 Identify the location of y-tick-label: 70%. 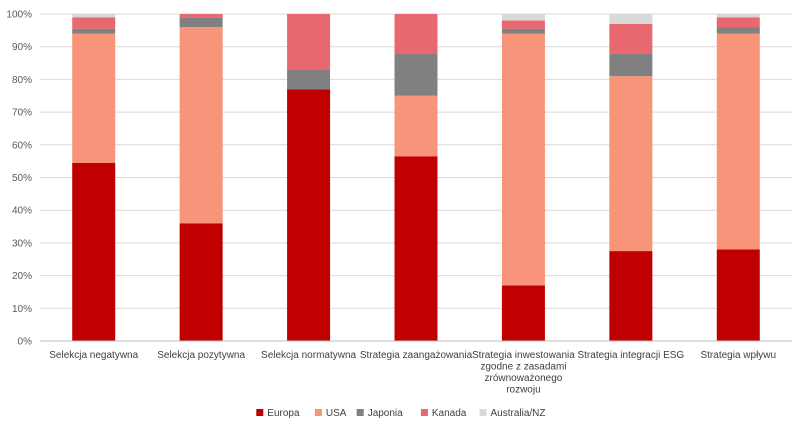
(22, 113).